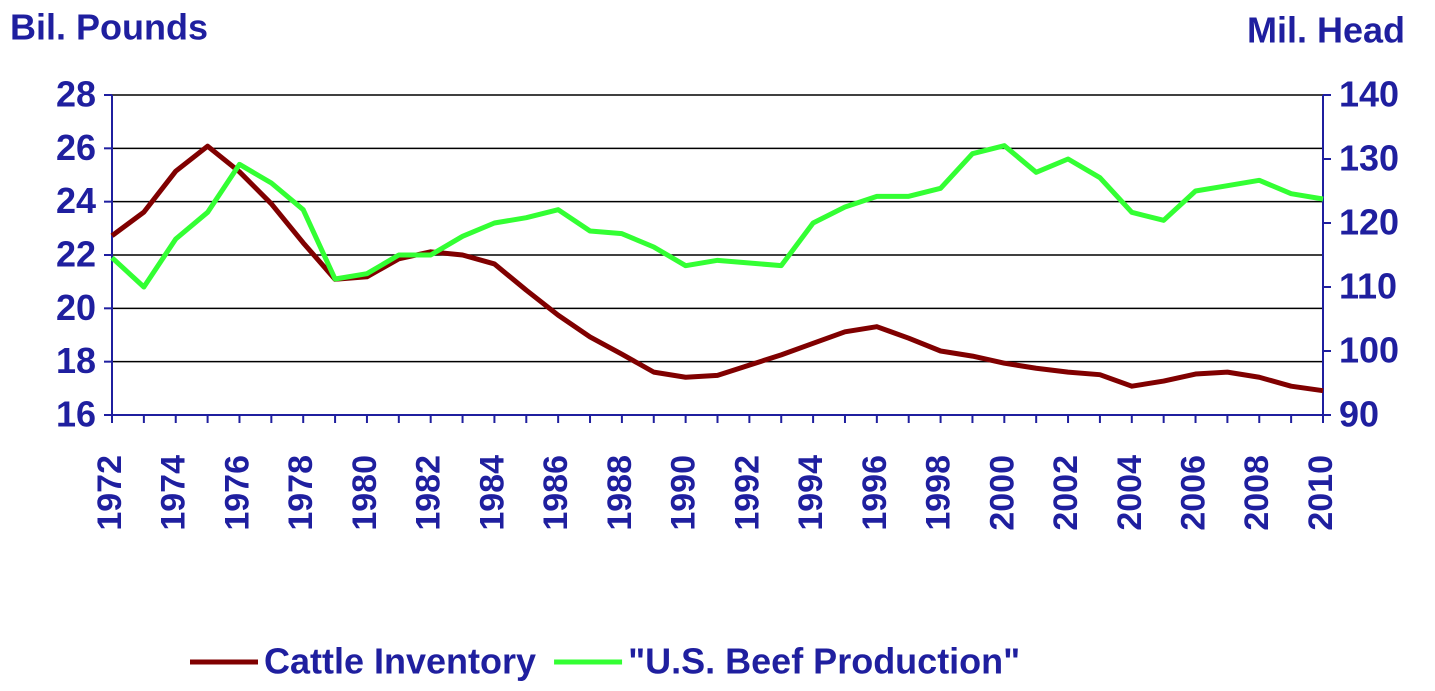 This screenshot has width=1435, height=691. Describe the element at coordinates (1002, 493) in the screenshot. I see `x-tick-label: 2000` at that location.